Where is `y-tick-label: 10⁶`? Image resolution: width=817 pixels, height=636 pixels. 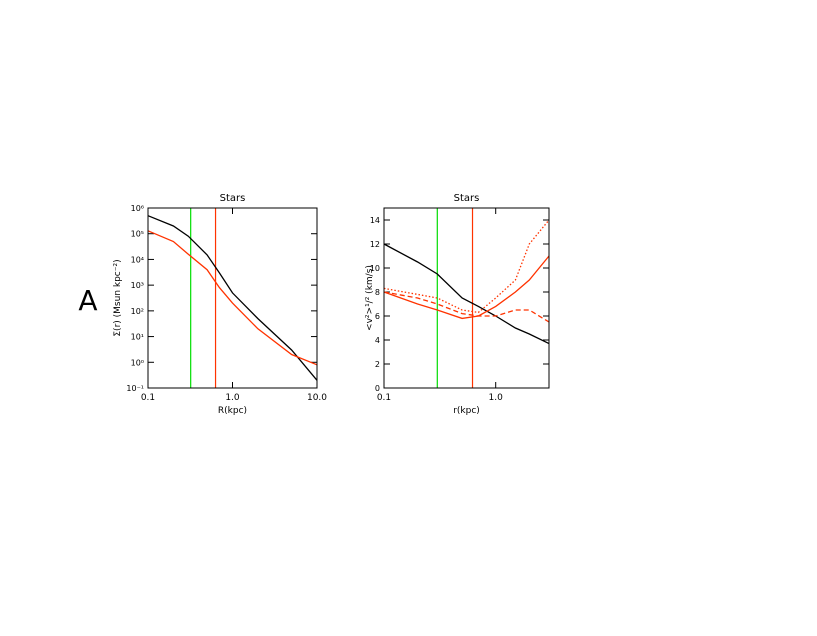 y-tick-label: 10⁶ is located at coordinates (137, 208).